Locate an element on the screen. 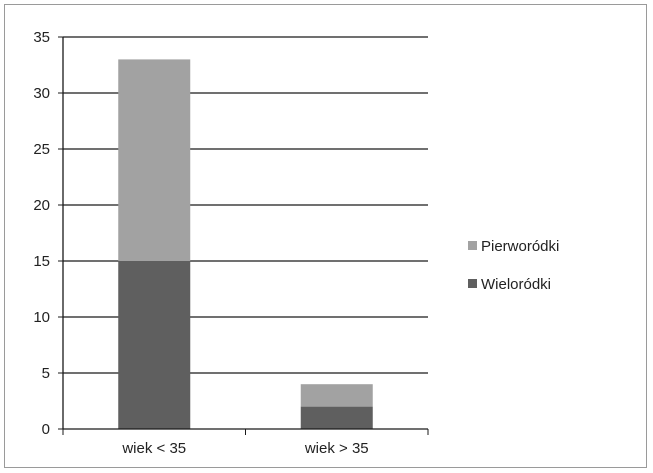 The height and width of the screenshot is (473, 653). x-tick-label: wiek > 35 is located at coordinates (336, 448).